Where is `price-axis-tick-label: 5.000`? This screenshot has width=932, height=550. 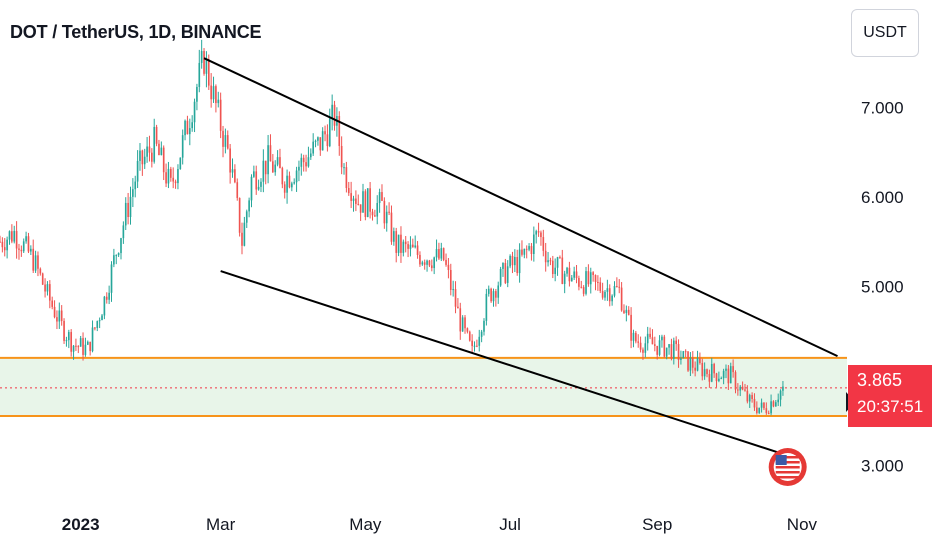 price-axis-tick-label: 5.000 is located at coordinates (882, 286).